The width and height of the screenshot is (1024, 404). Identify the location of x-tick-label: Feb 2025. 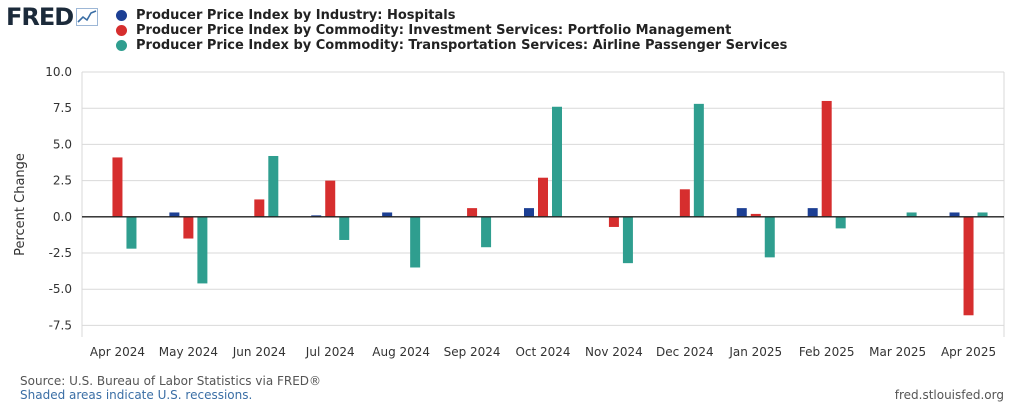
(827, 352).